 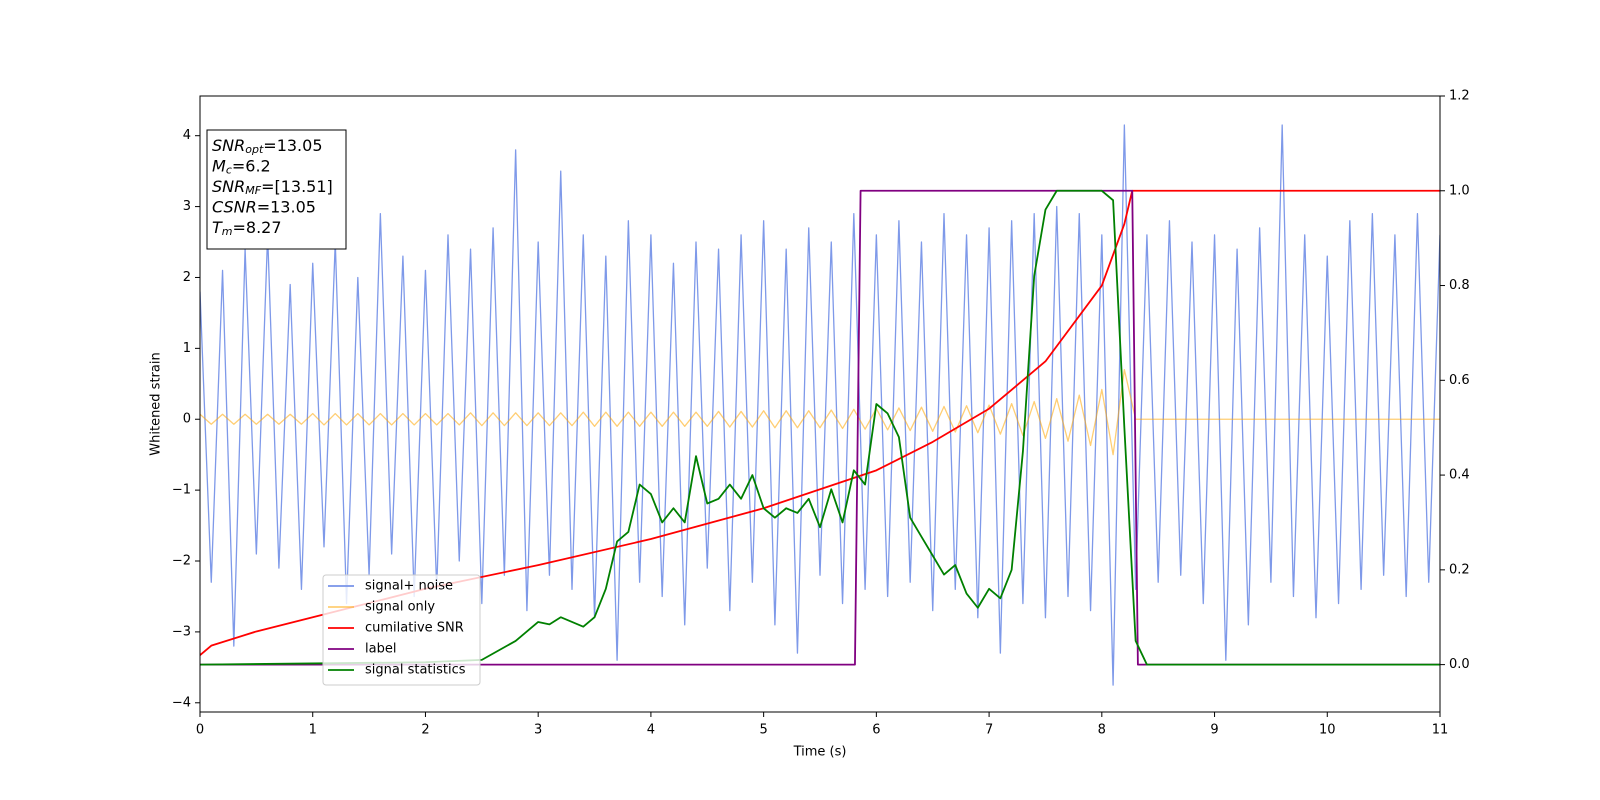 I want to click on x-tick-label: 6, so click(x=876, y=730).